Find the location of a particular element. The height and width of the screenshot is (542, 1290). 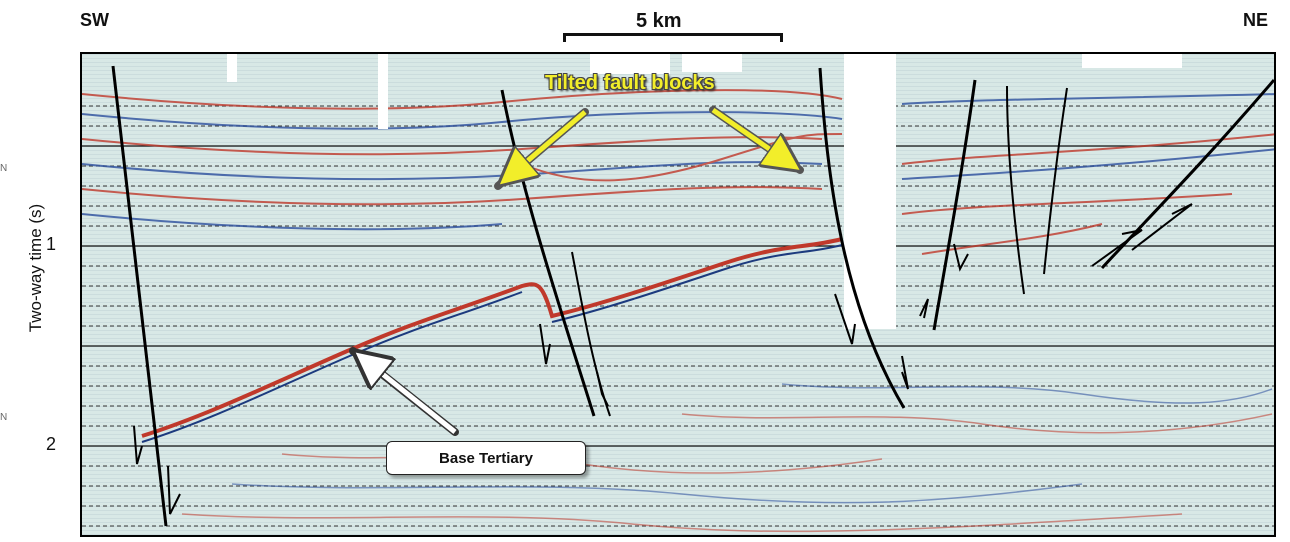

y-tick-label-1: 1 is located at coordinates (51, 244).